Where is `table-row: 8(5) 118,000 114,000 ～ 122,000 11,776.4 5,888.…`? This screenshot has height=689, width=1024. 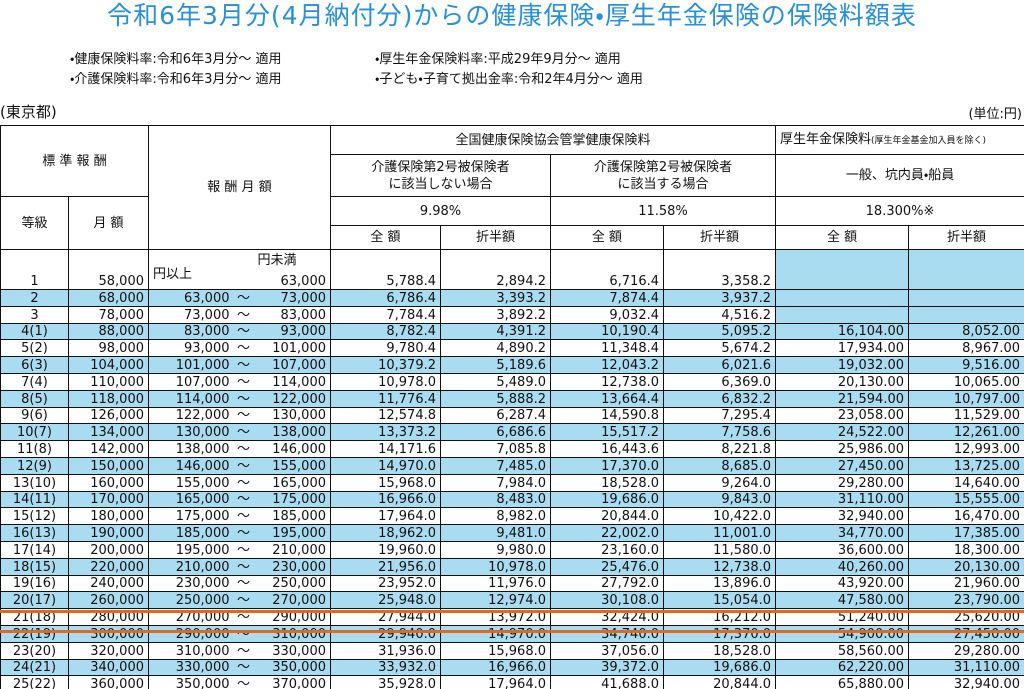
table-row: 8(5) 118,000 114,000 ～ 122,000 11,776.4 5,888.… is located at coordinates (512, 398).